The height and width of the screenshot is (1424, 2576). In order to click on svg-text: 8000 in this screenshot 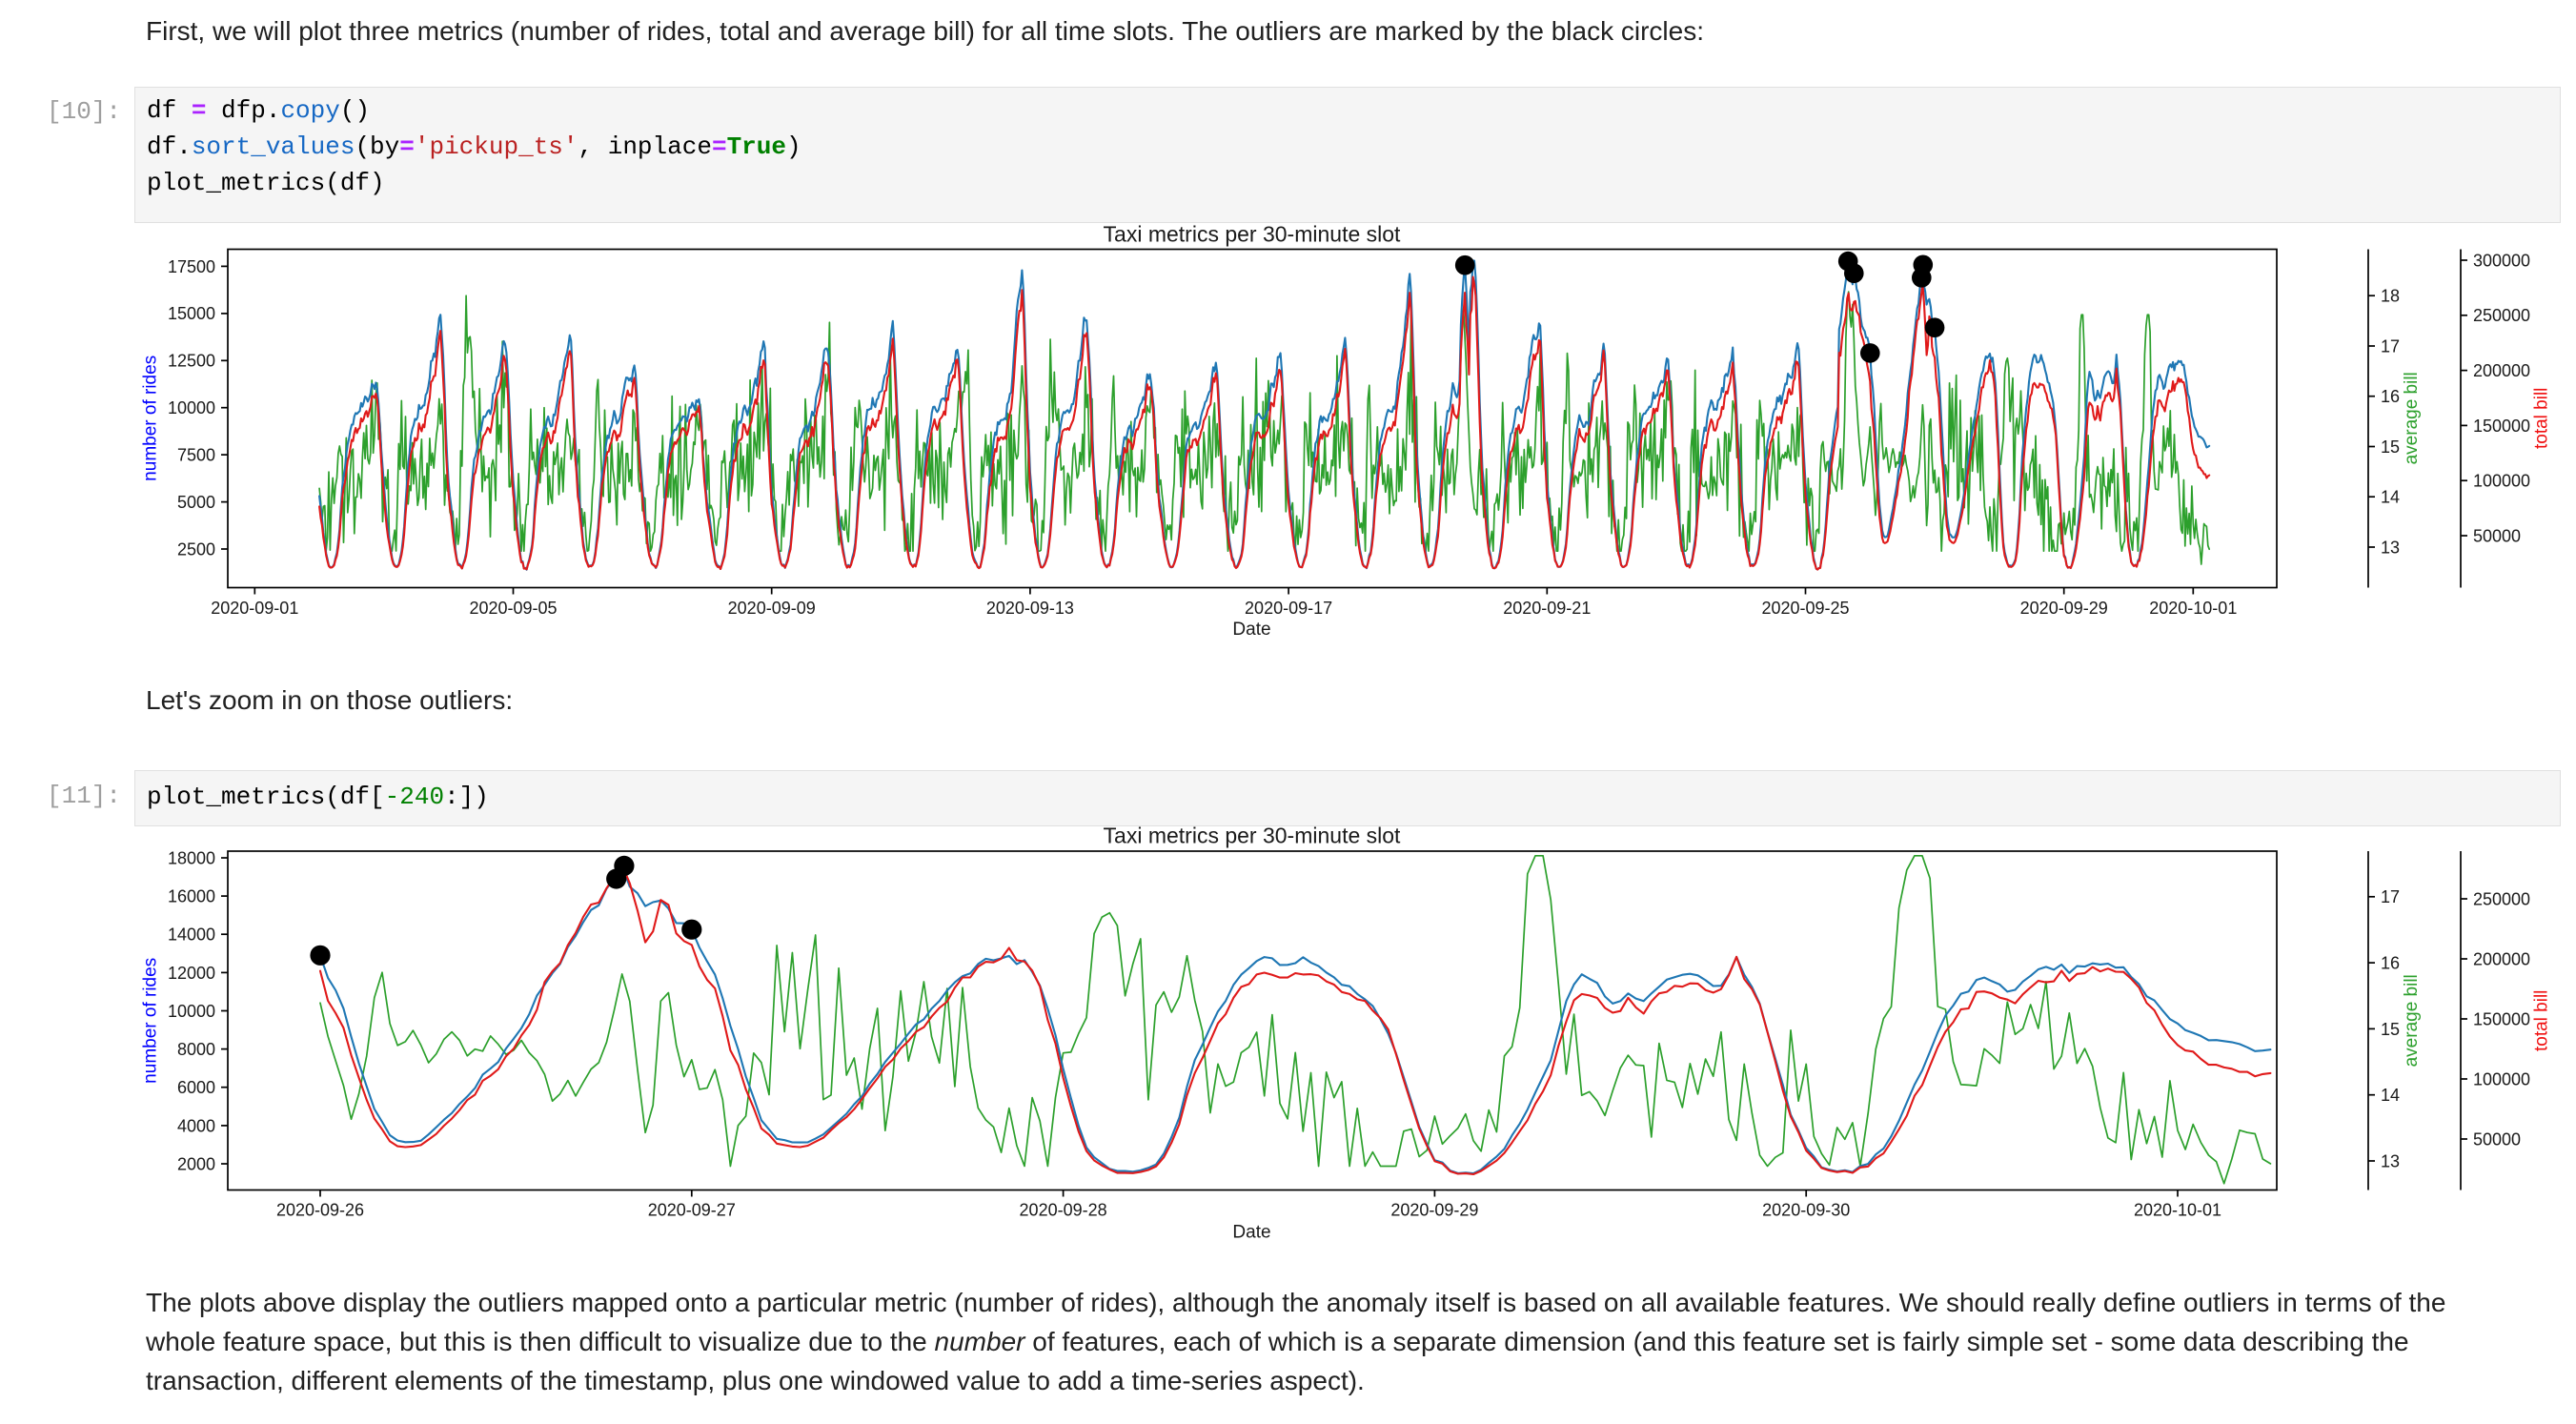, I will do `click(196, 1049)`.